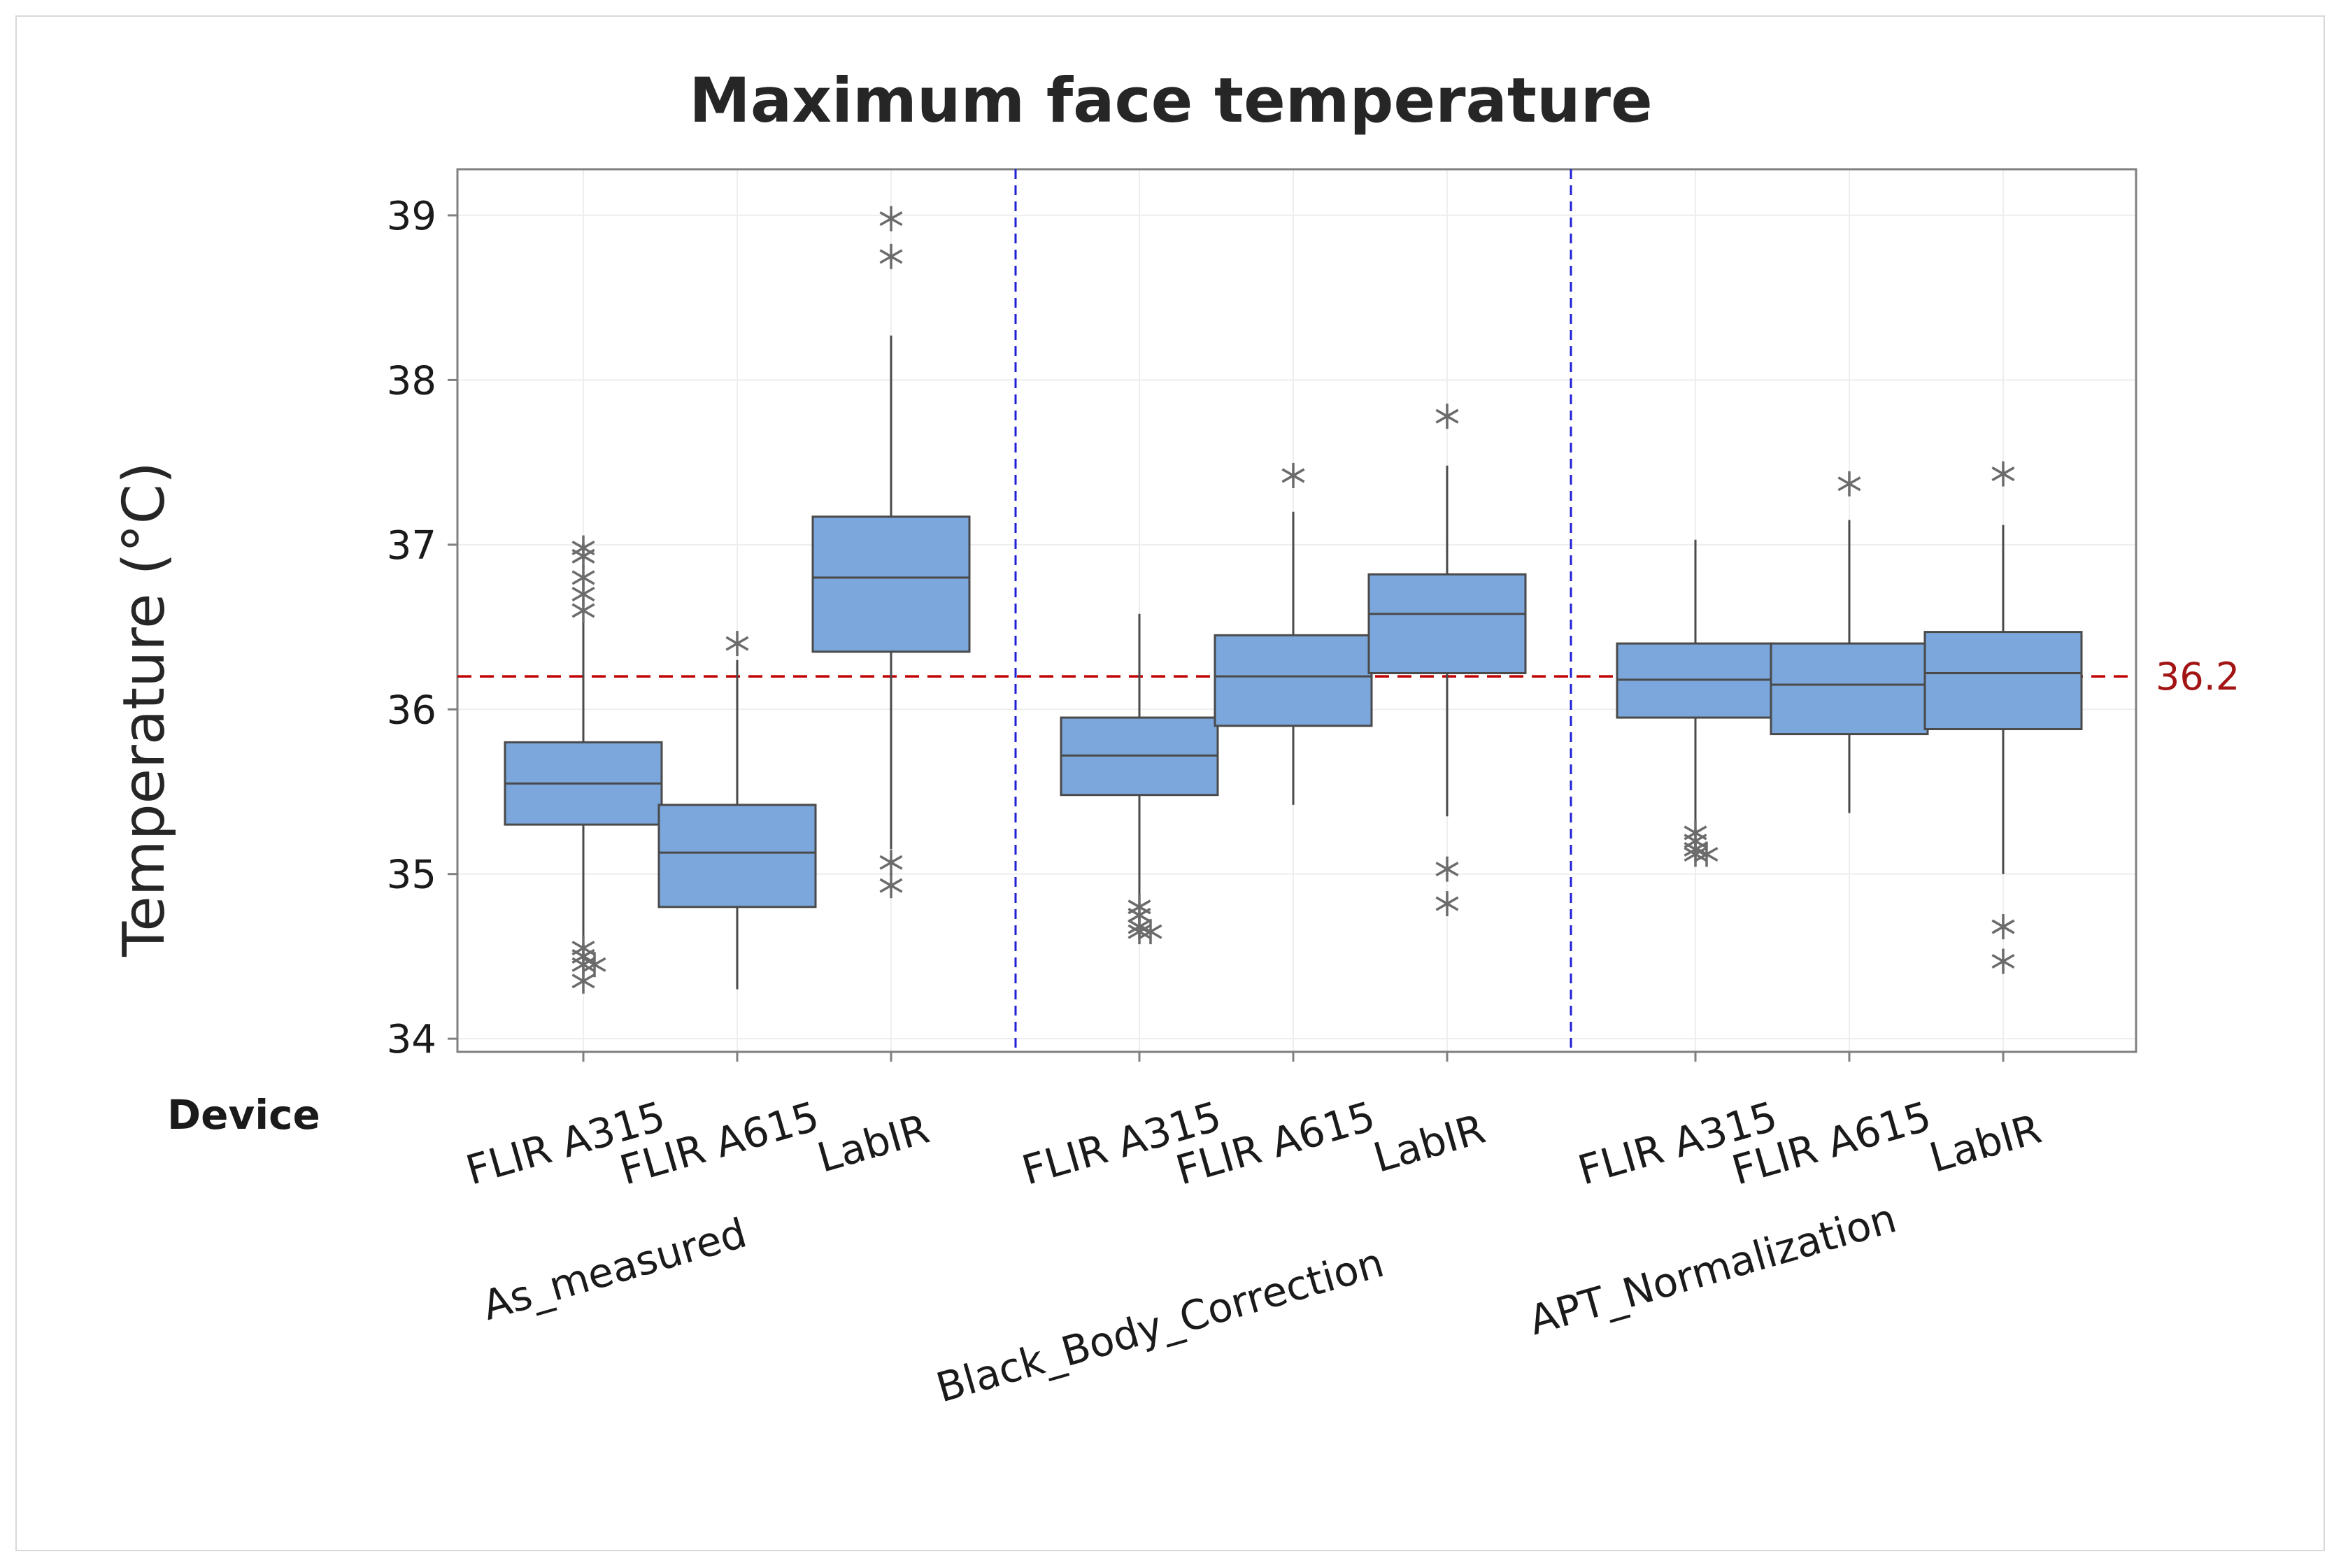  I want to click on box-Black_Body_Correction-FLIR-A615, so click(1293, 680).